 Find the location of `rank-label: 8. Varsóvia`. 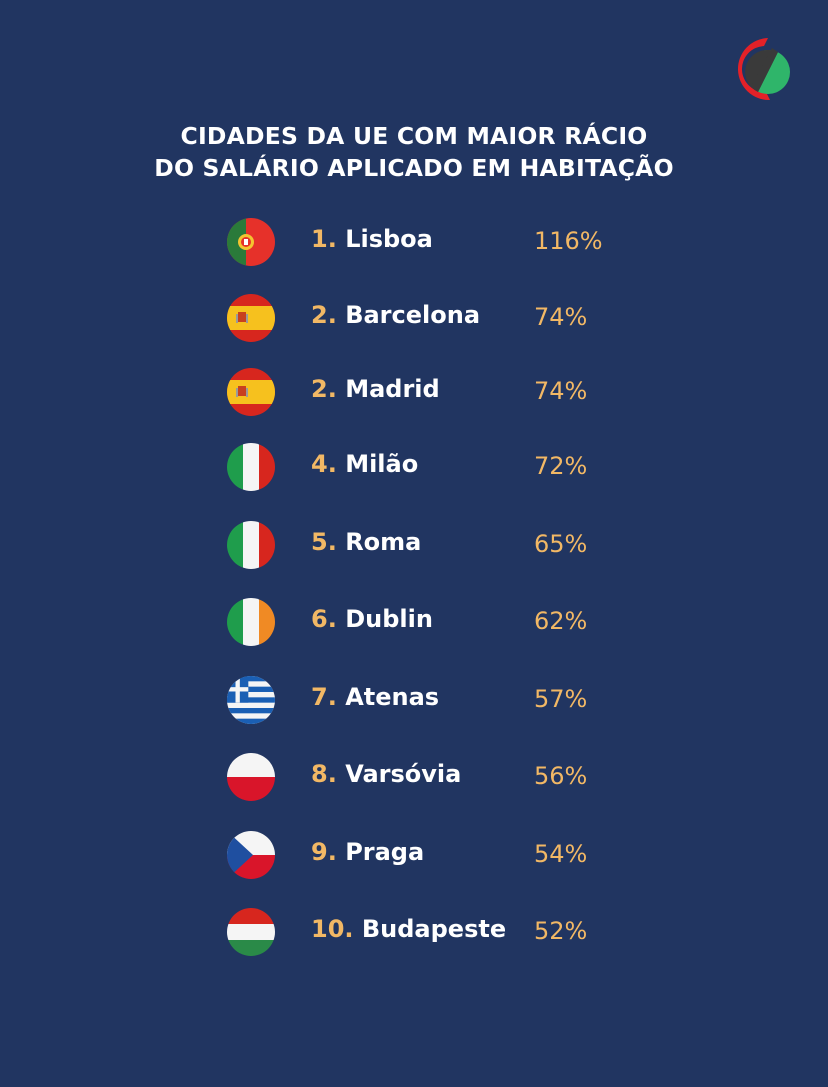

rank-label: 8. Varsóvia is located at coordinates (386, 774).